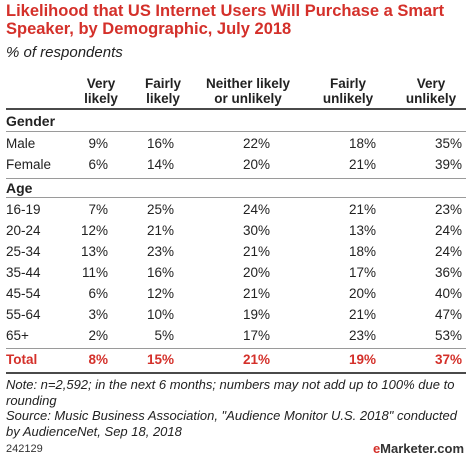  I want to click on total-value: 37%, so click(448, 359).